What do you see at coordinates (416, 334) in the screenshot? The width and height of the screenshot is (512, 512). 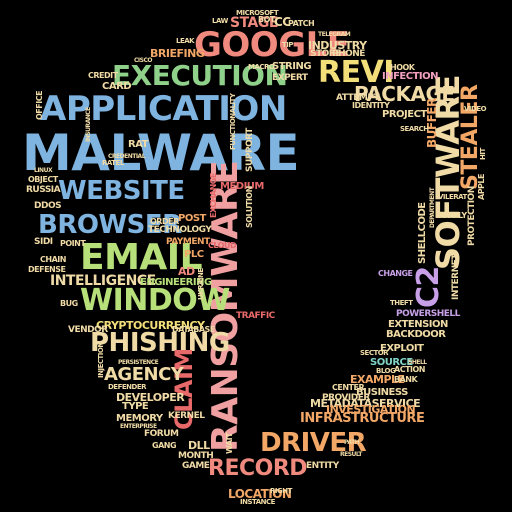 I see `word-backdoor: BACKDOOR` at bounding box center [416, 334].